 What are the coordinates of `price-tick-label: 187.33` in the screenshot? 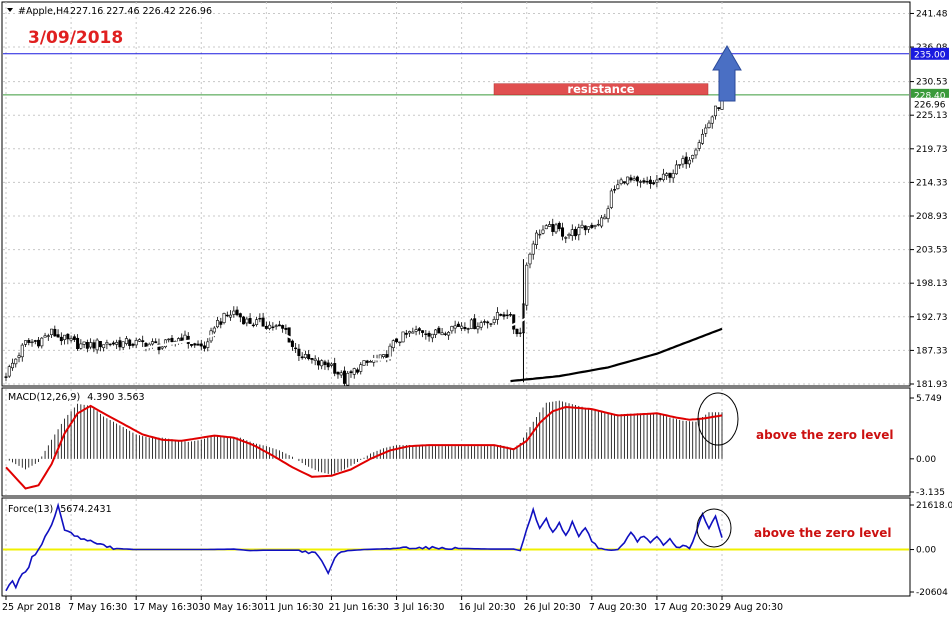 It's located at (932, 351).